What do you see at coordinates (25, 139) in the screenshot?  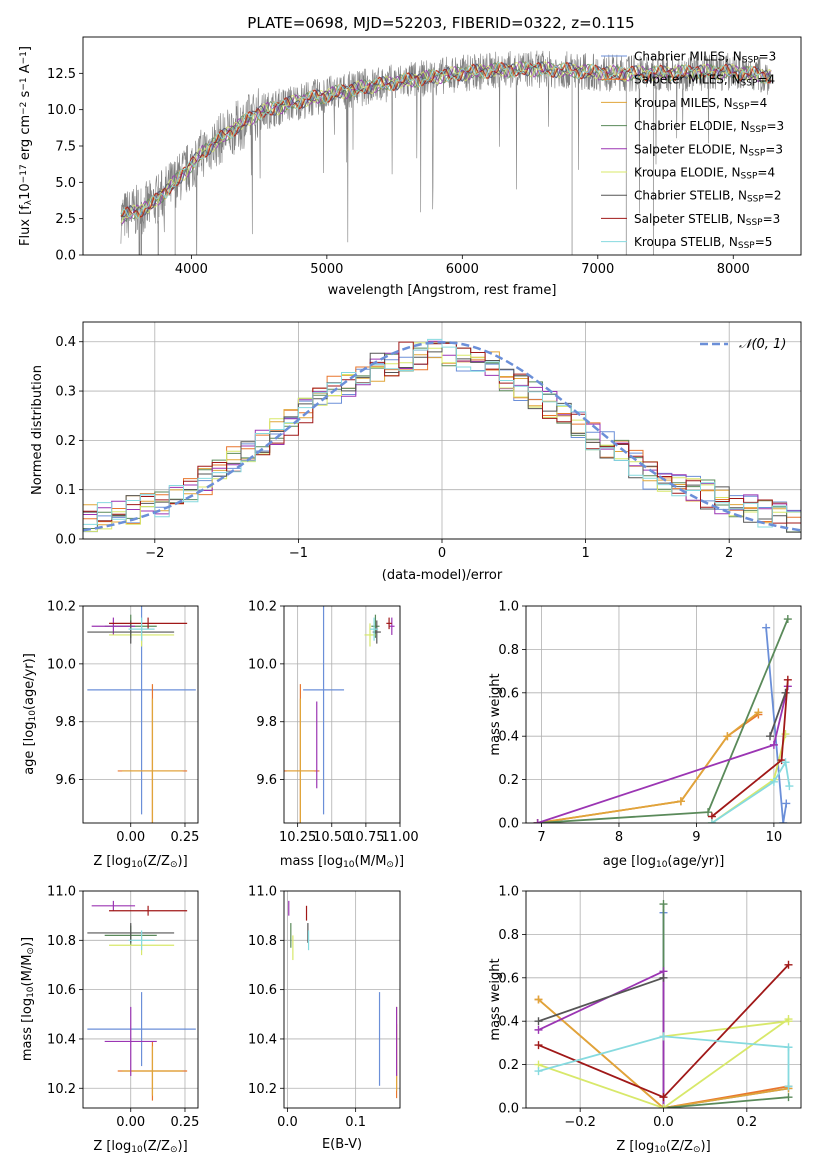 I see `label-part: erg cm` at bounding box center [25, 139].